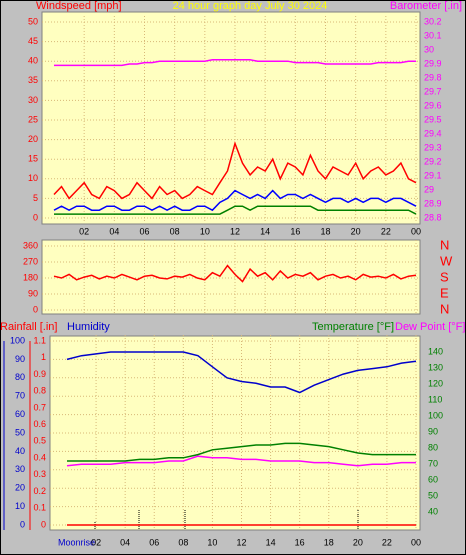 This screenshot has width=466, height=555. Describe the element at coordinates (433, 203) in the screenshot. I see `y2-tick-label: 28.9` at that location.